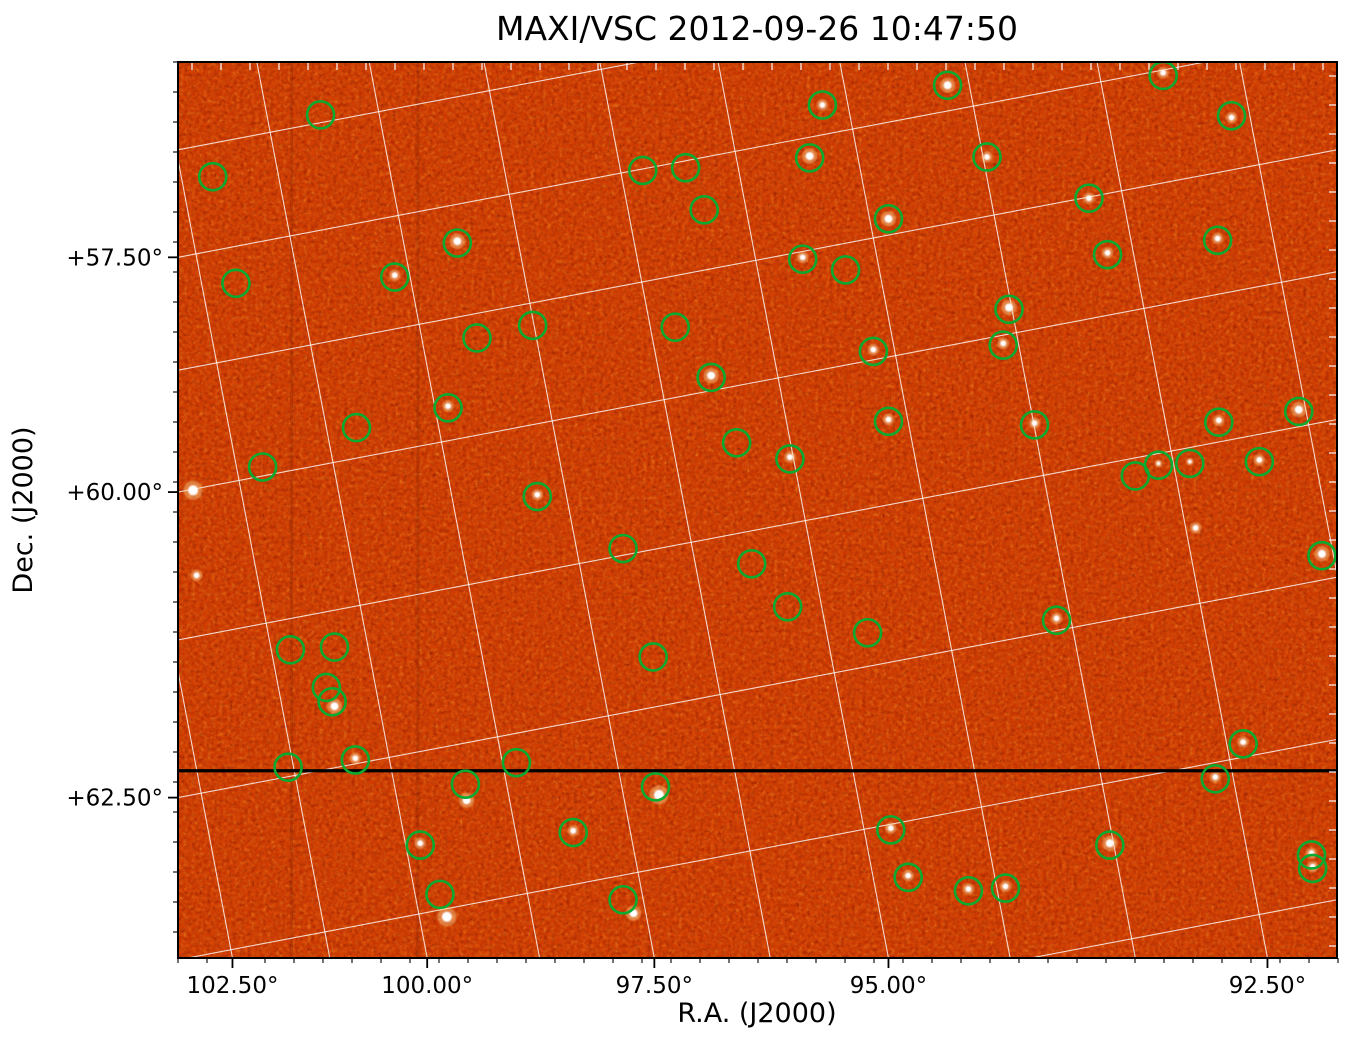 The width and height of the screenshot is (1355, 1043). What do you see at coordinates (23, 509) in the screenshot?
I see `y-axis-label: Dec. (J2000)` at bounding box center [23, 509].